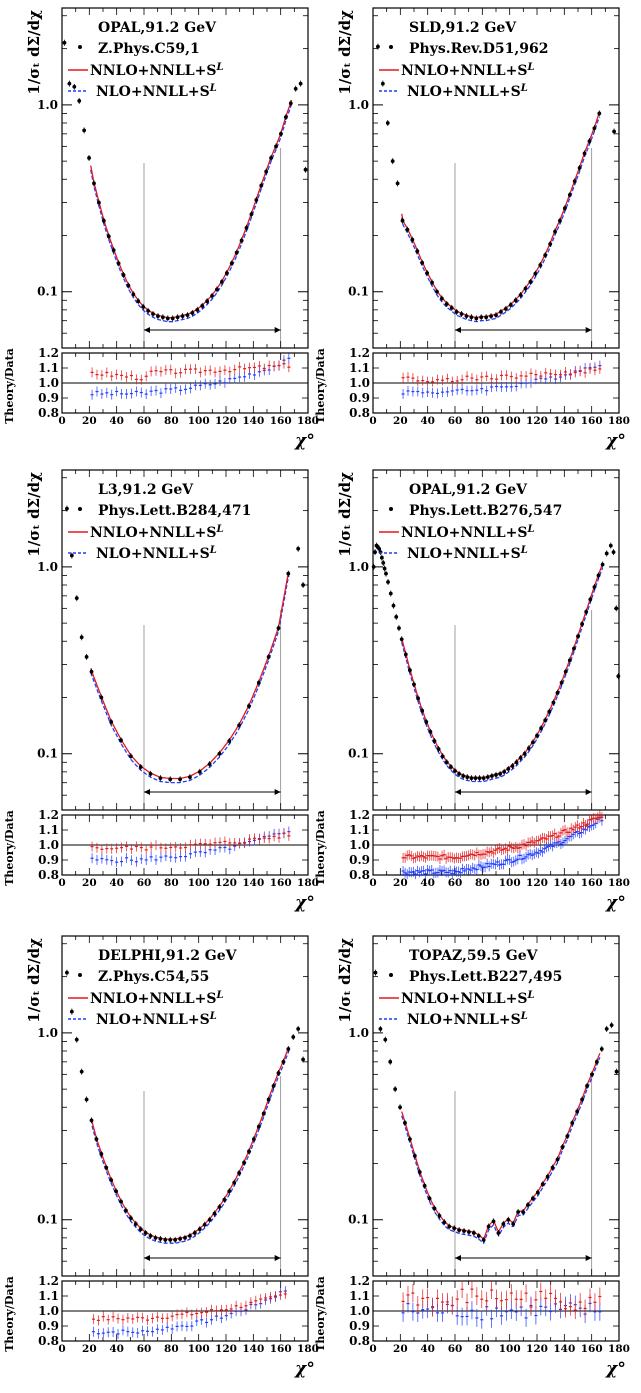 The image size is (641, 1393). What do you see at coordinates (464, 999) in the screenshot?
I see `legend-nnlo-text: NNLO+NNLL+S` at bounding box center [464, 999].